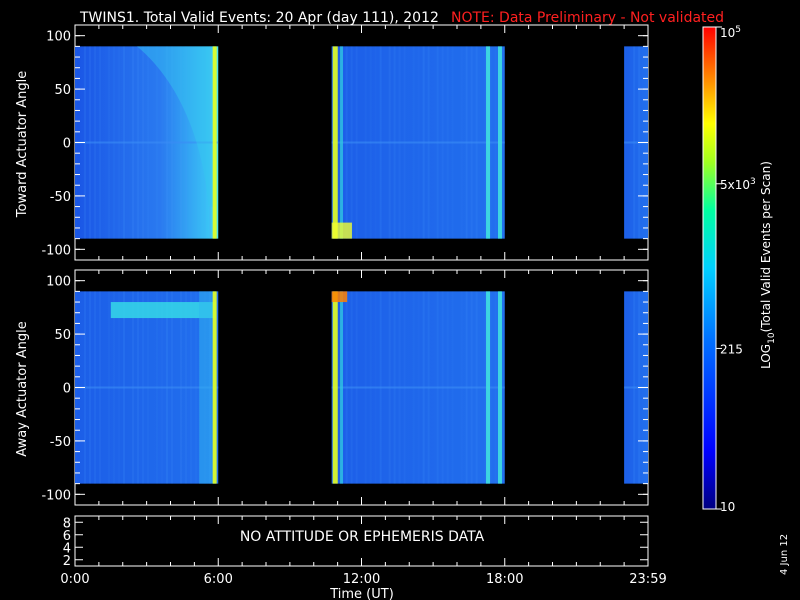  I want to click on eph-y-tick-label: 8, so click(67, 523).